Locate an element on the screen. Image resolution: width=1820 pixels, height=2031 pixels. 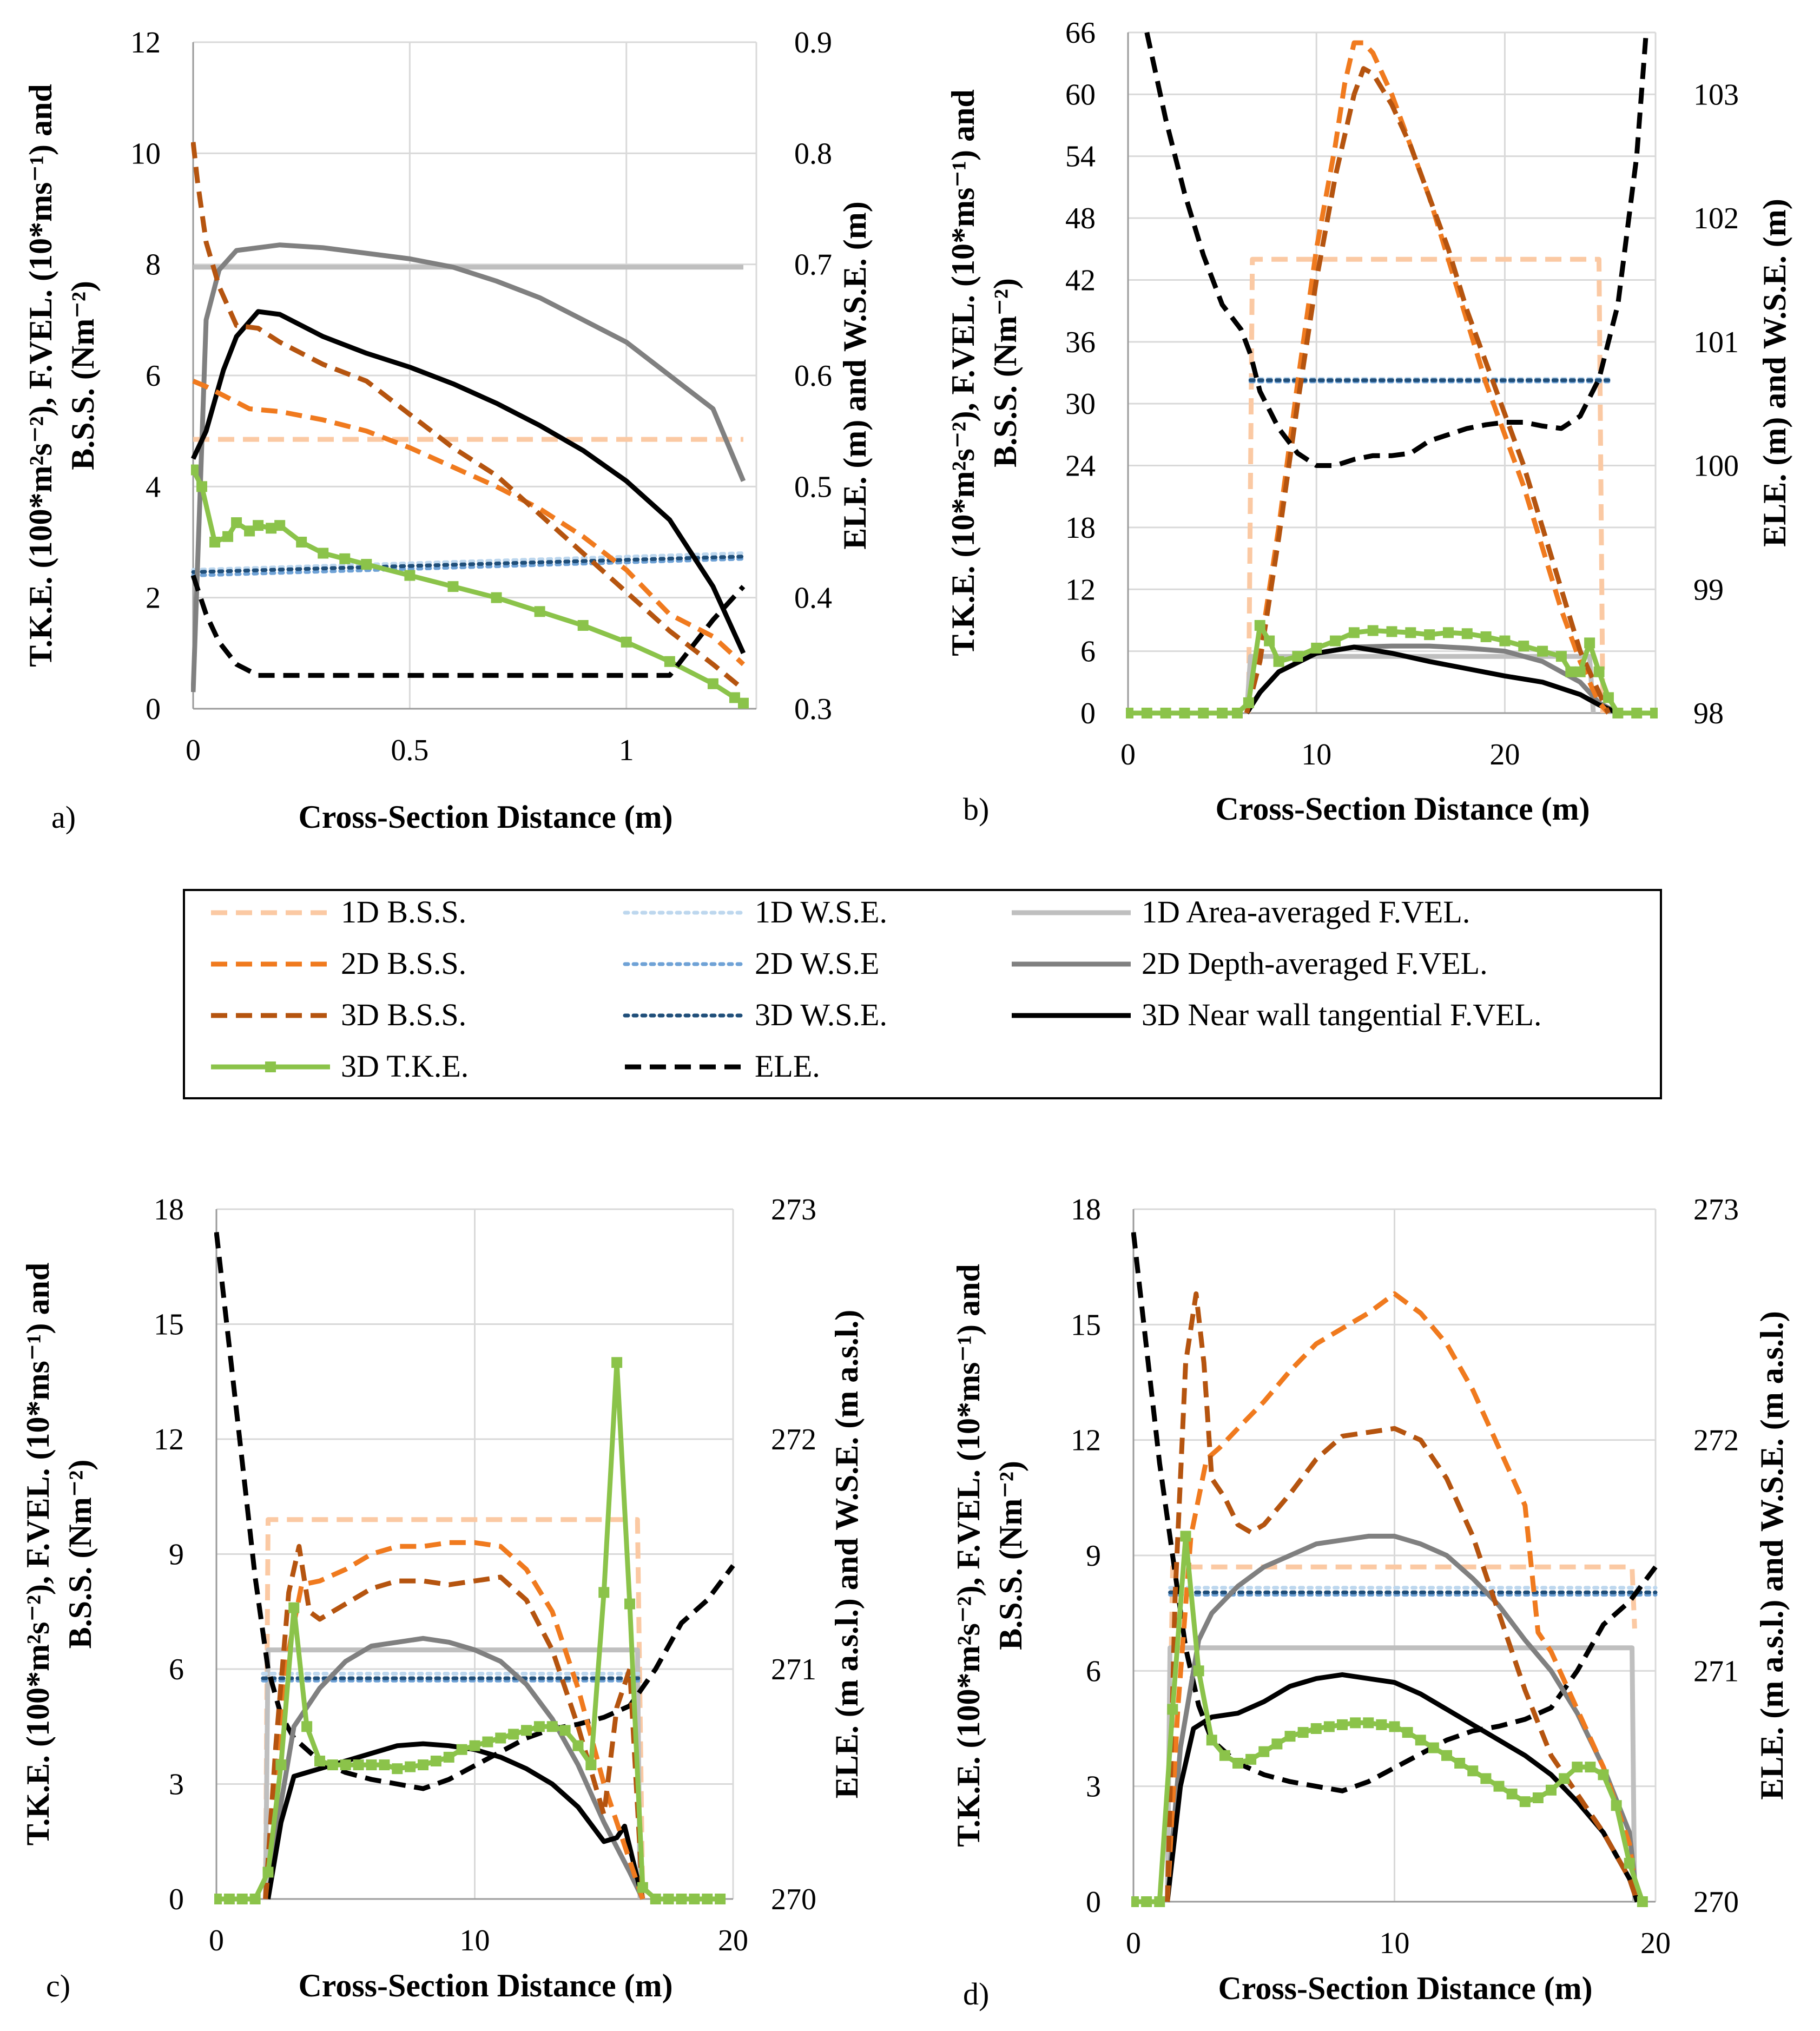
y2-tick-label: 0.4 is located at coordinates (813, 598).